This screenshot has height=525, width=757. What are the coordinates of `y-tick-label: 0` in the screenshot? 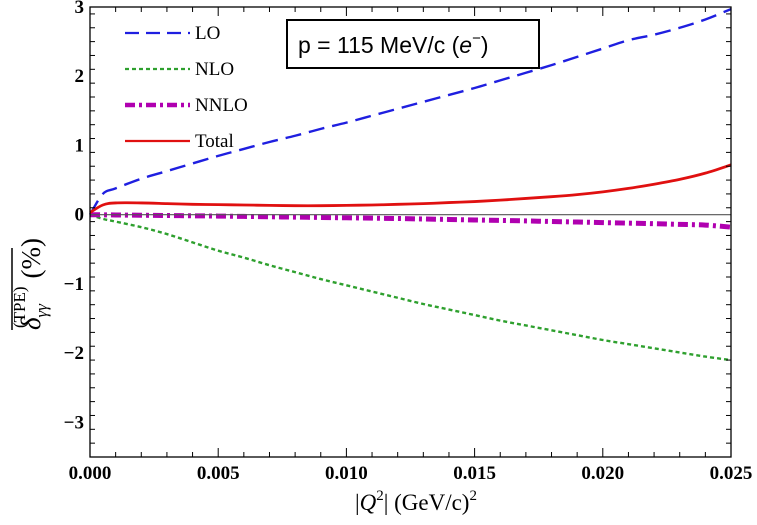 It's located at (80, 215).